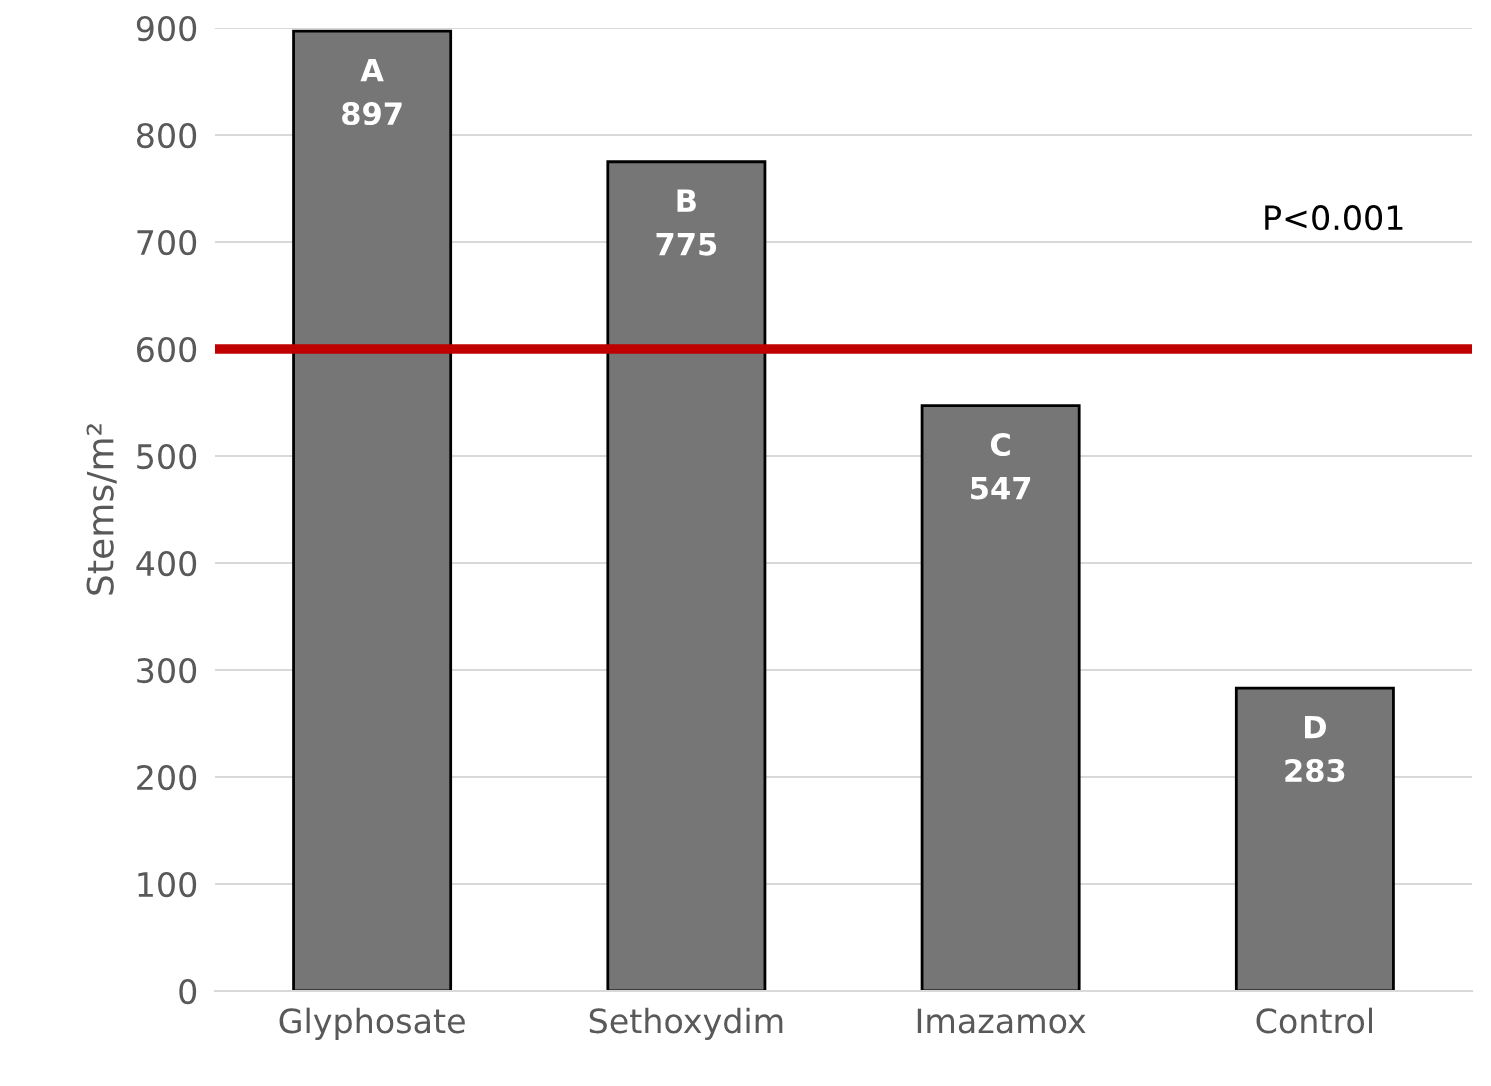  Describe the element at coordinates (1334, 218) in the screenshot. I see `annotation: P<0.001` at that location.